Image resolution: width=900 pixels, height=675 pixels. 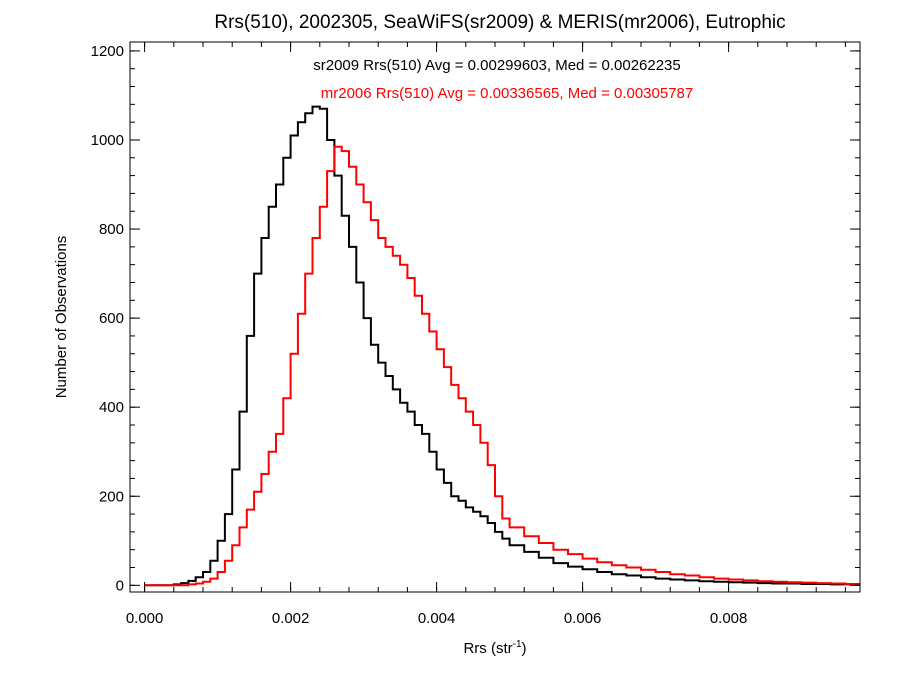 What do you see at coordinates (291, 618) in the screenshot?
I see `x-tick-label: 0.002` at bounding box center [291, 618].